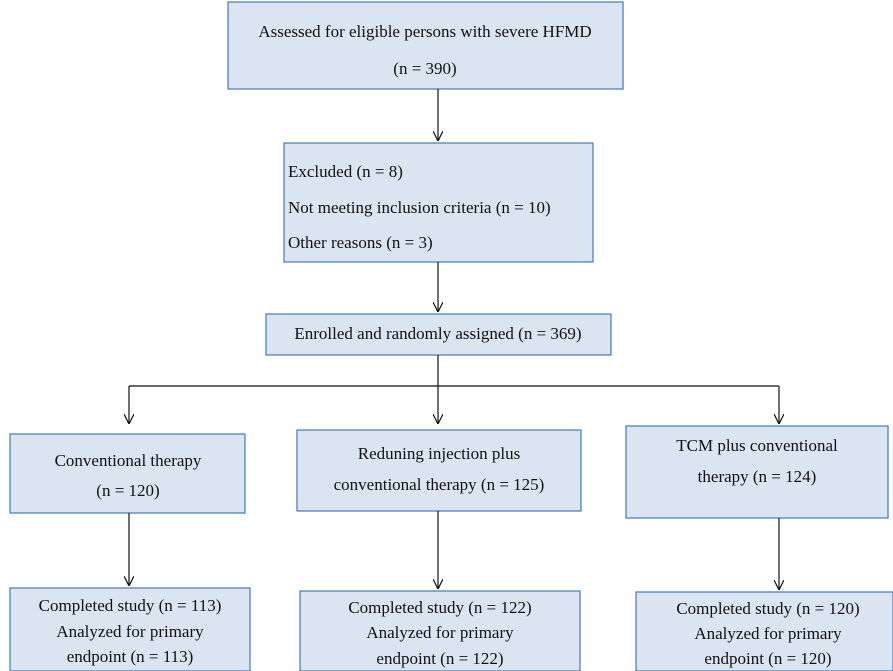  What do you see at coordinates (767, 608) in the screenshot?
I see `box-text: Completed study (n = 120)` at bounding box center [767, 608].